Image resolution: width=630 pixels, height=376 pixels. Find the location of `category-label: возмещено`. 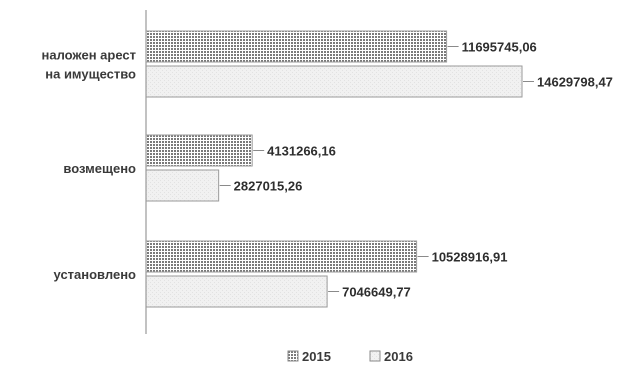

category-label: возмещено is located at coordinates (99, 168).